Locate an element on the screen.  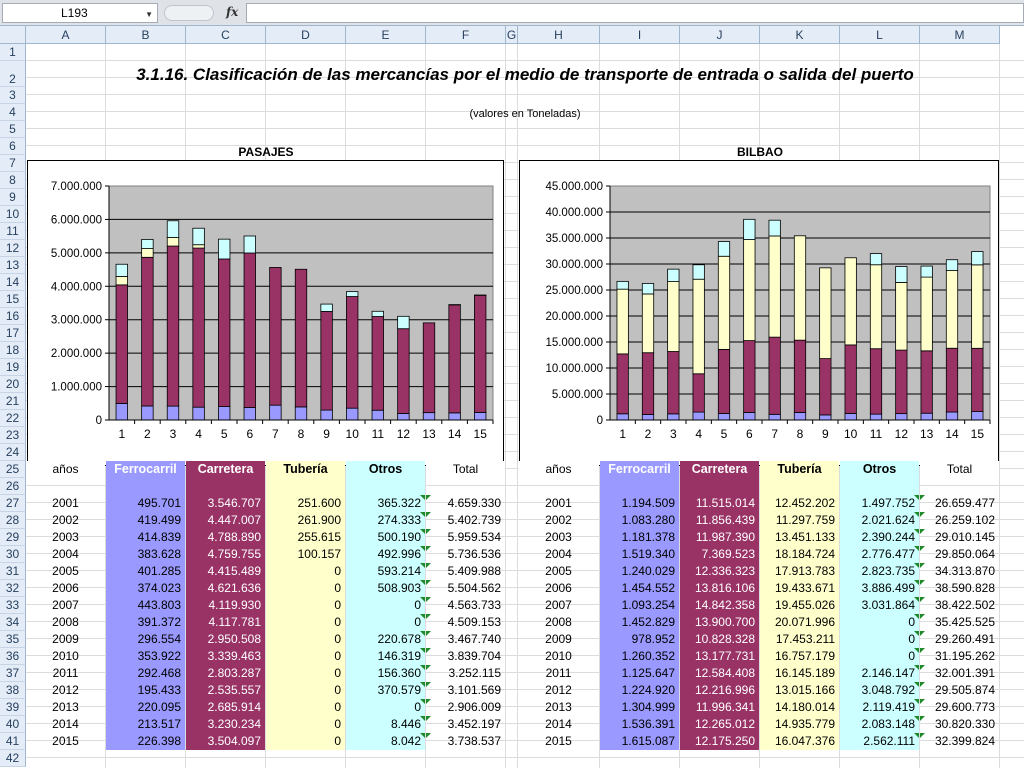
table-cell: 1.536.391 is located at coordinates (639, 724).